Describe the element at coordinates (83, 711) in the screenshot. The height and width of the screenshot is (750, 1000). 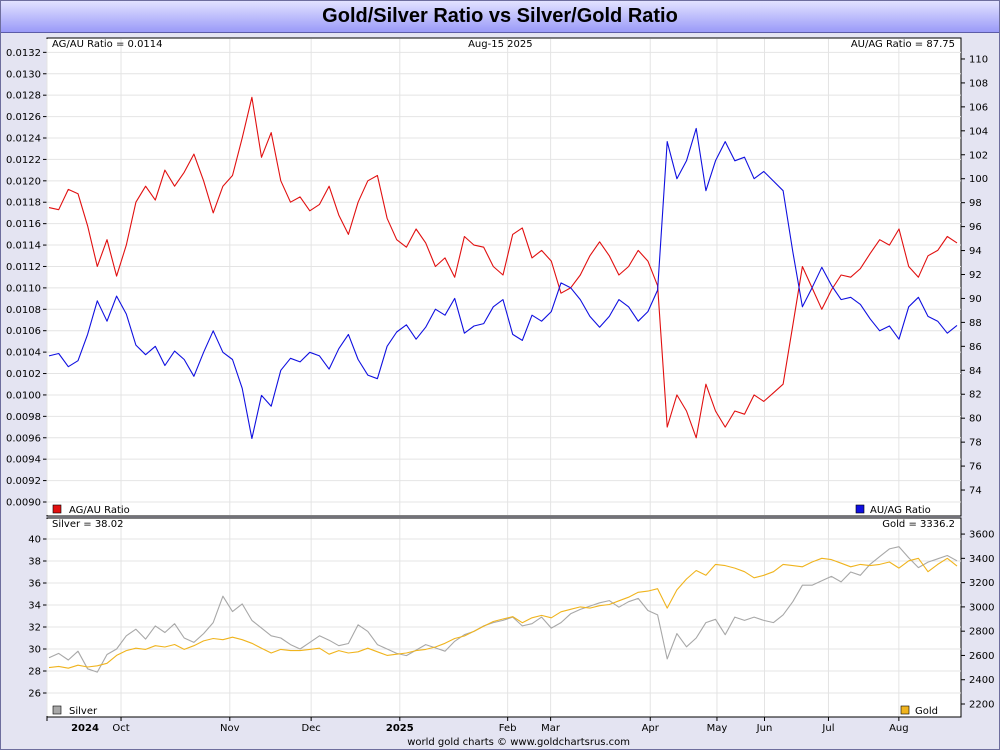
I see `legend-label: Silver` at that location.